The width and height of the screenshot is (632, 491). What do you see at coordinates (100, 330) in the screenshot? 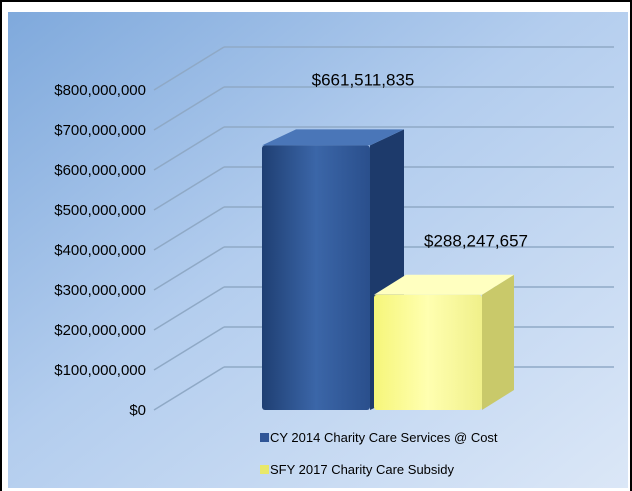
I see `y-tick-label: $200,000,000` at bounding box center [100, 330].